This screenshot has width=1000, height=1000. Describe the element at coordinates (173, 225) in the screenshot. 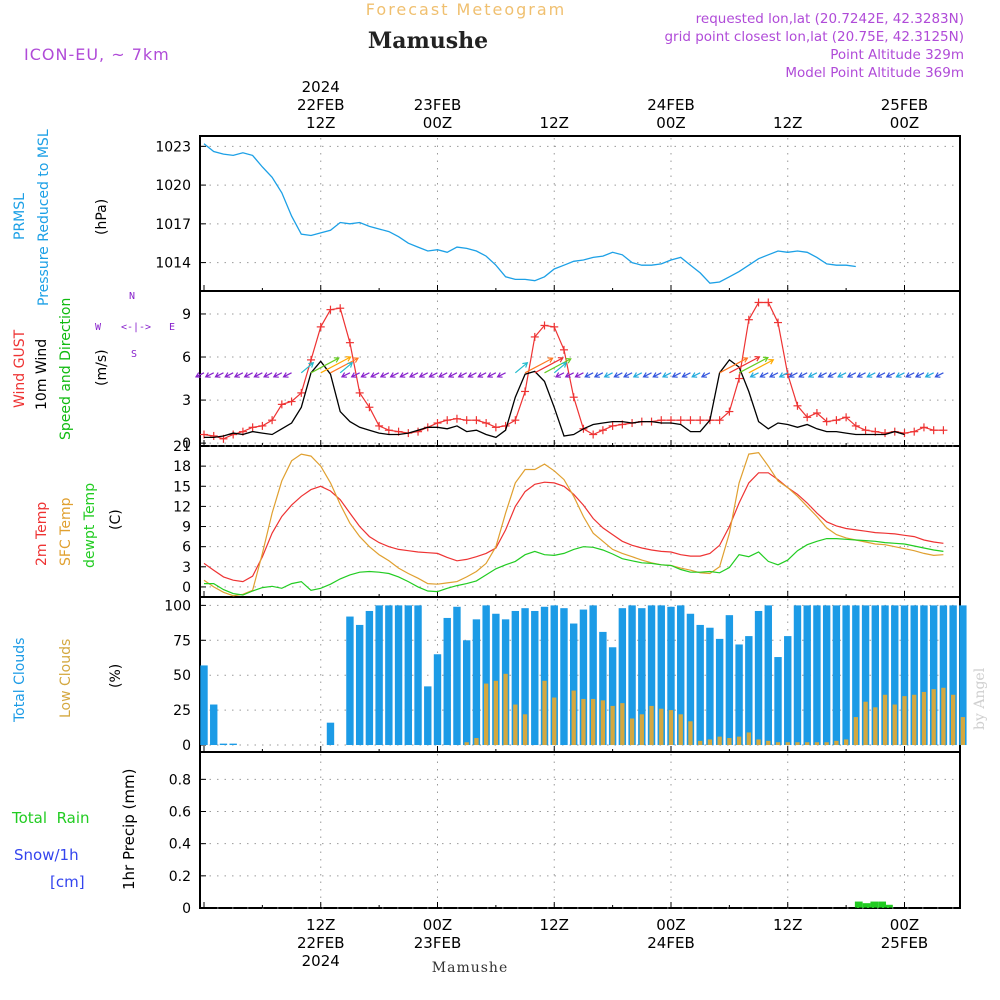

I see `y-tick-label: 1017` at that location.